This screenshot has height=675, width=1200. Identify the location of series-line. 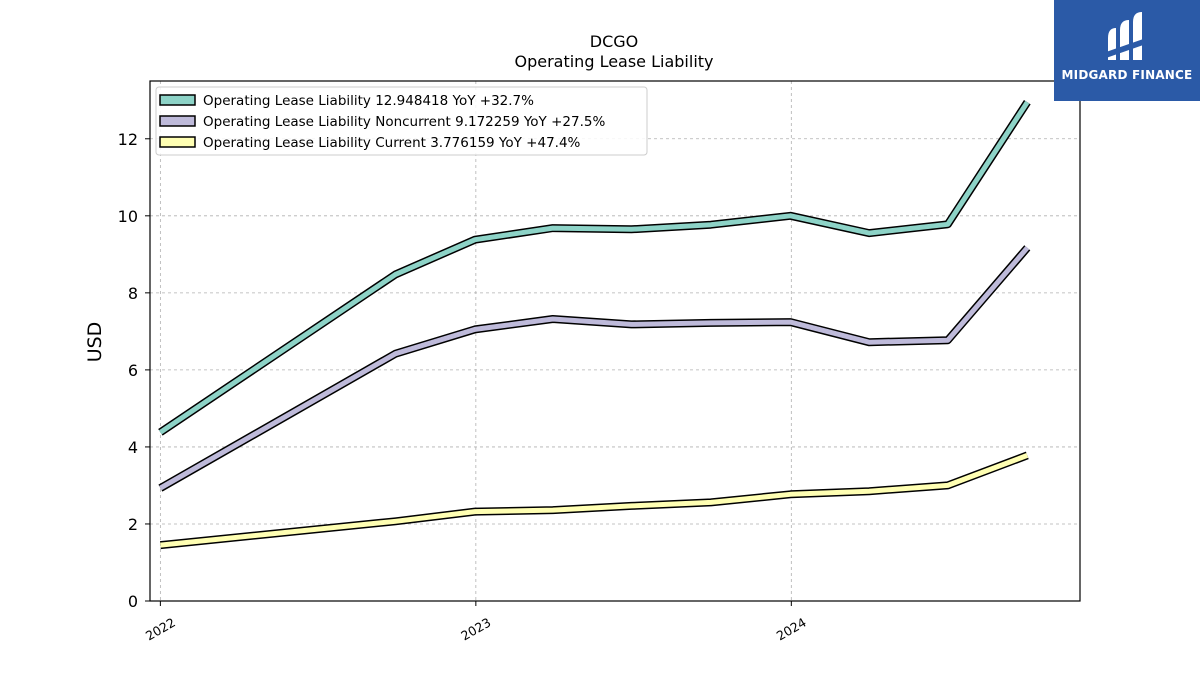
(594, 500).